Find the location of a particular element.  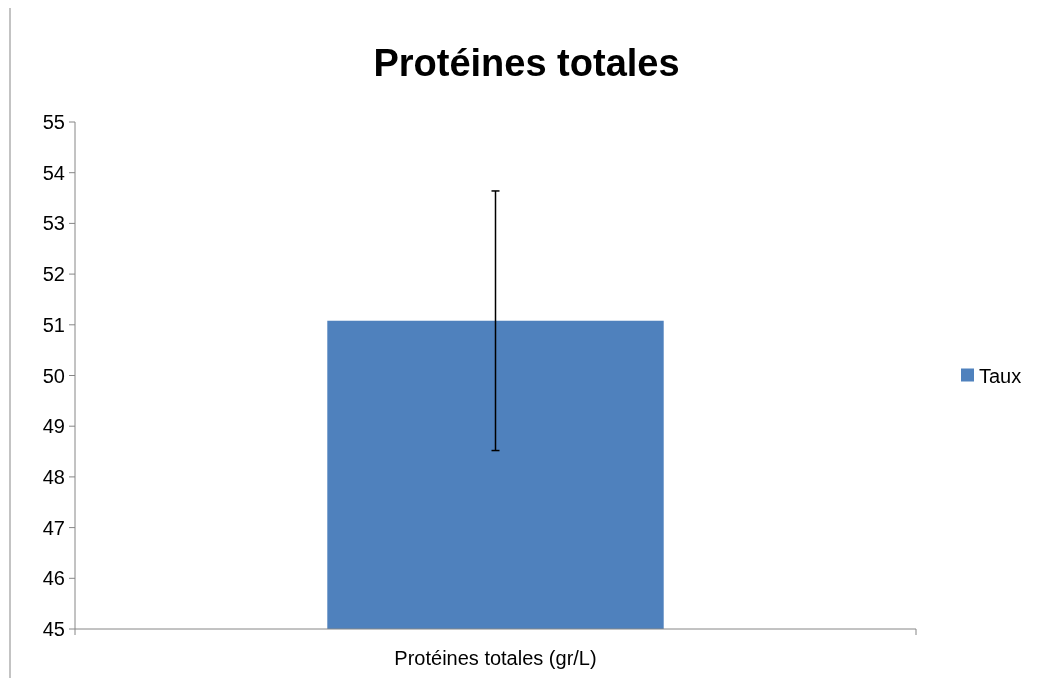

y-tick-label: 46 is located at coordinates (53, 578).